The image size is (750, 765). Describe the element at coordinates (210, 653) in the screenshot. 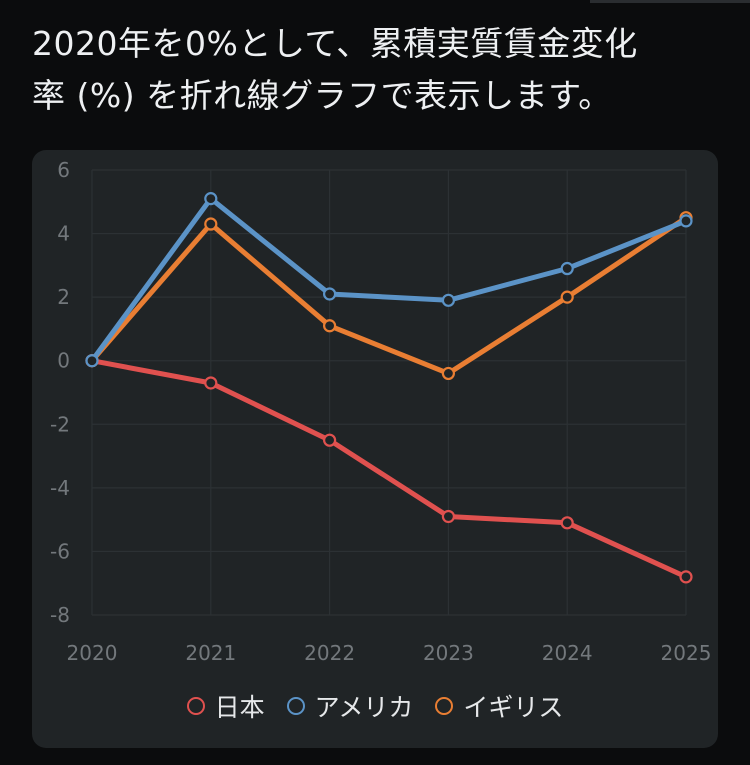

I see `x-tick-label: 2021` at that location.